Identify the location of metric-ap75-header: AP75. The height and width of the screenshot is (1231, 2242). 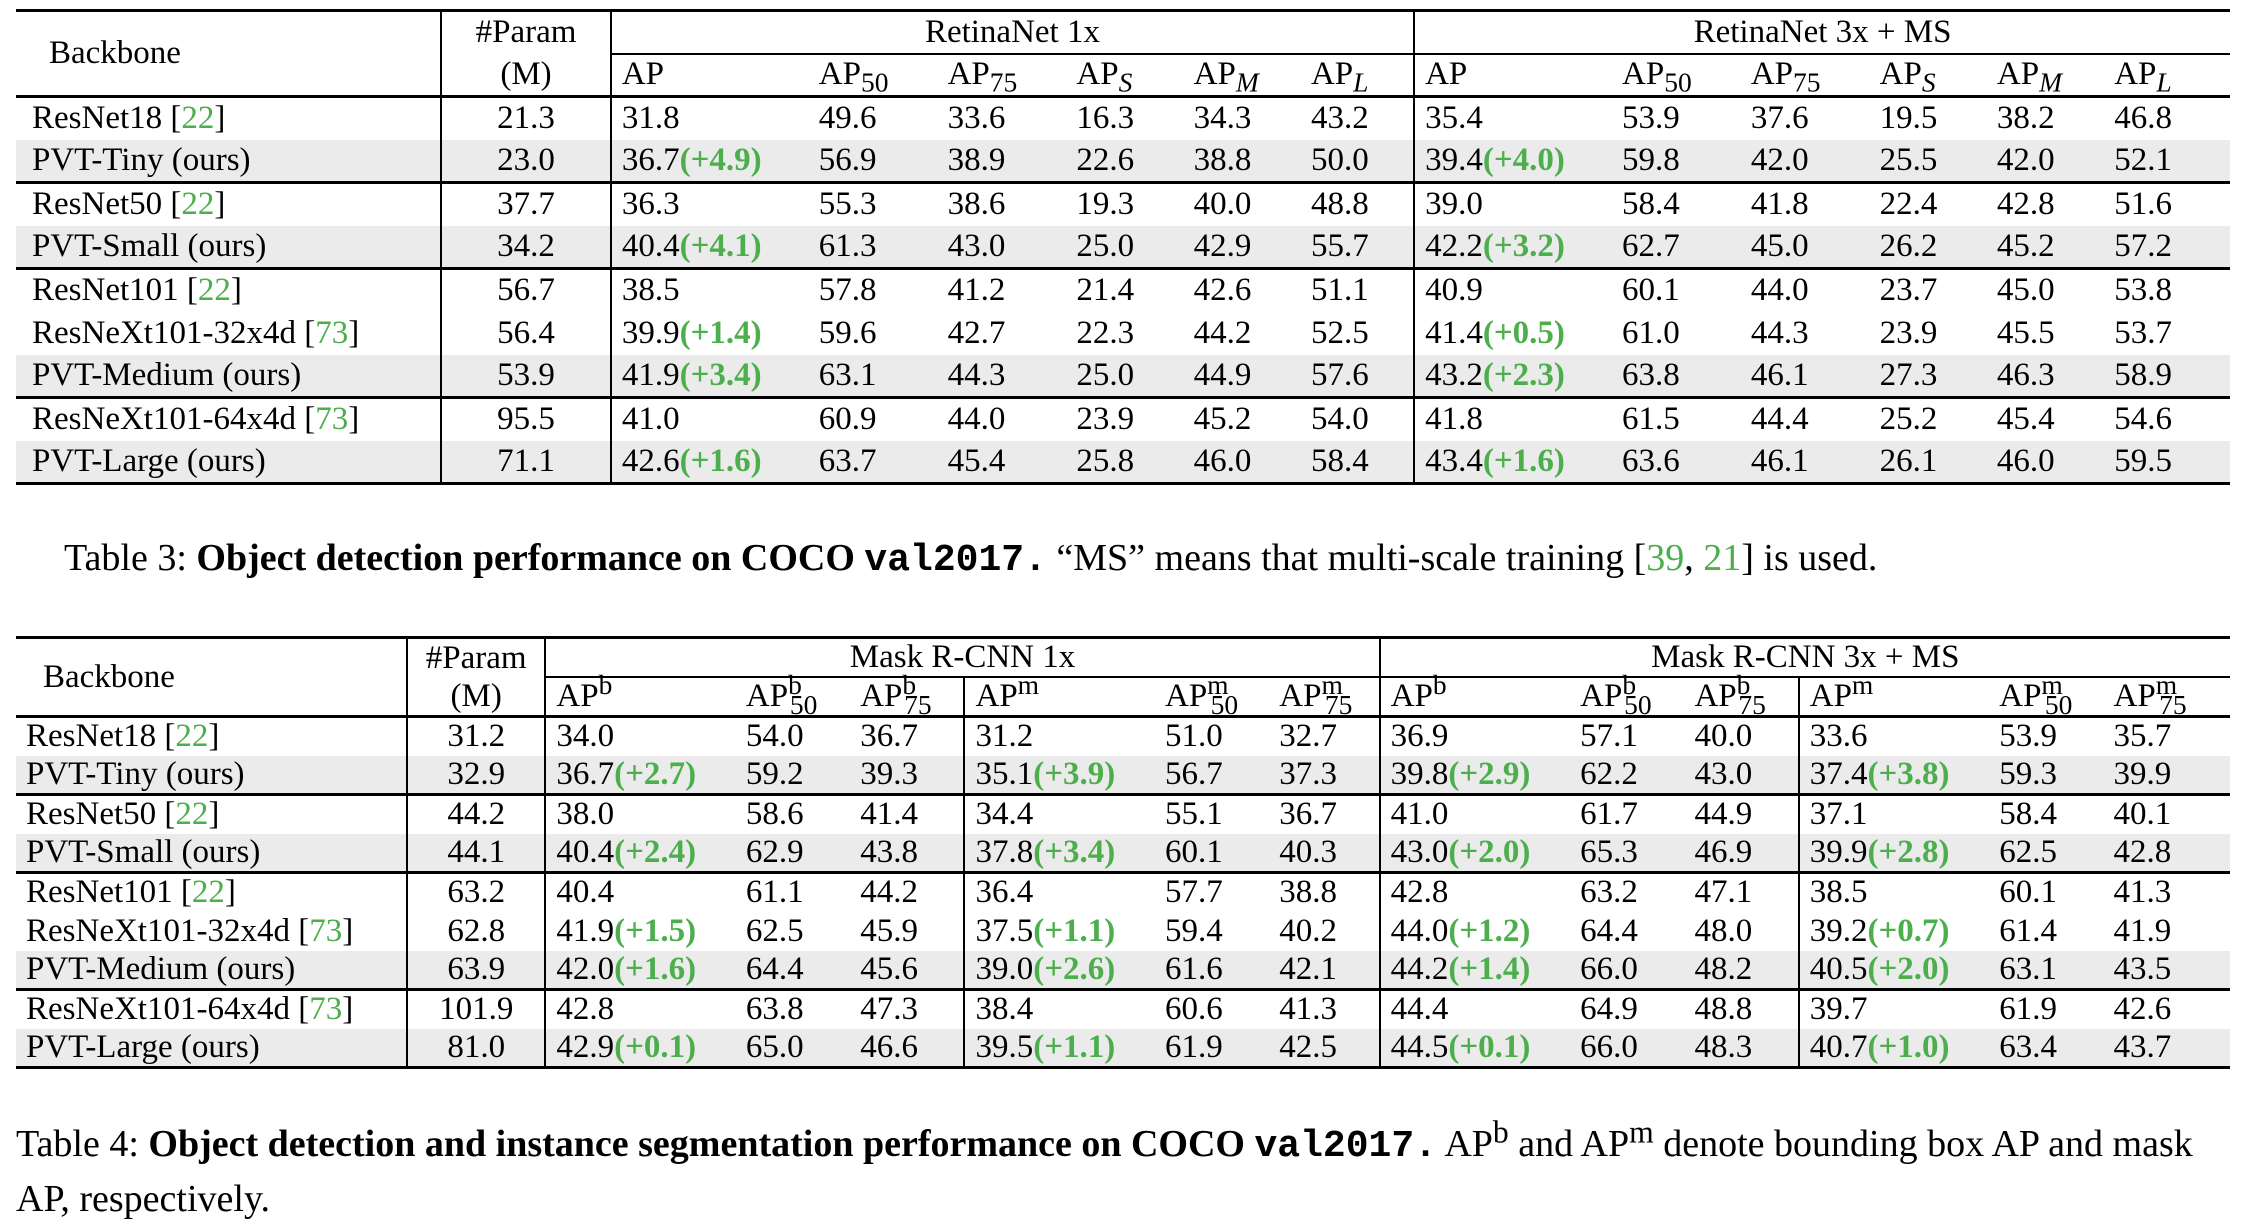
(982, 77).